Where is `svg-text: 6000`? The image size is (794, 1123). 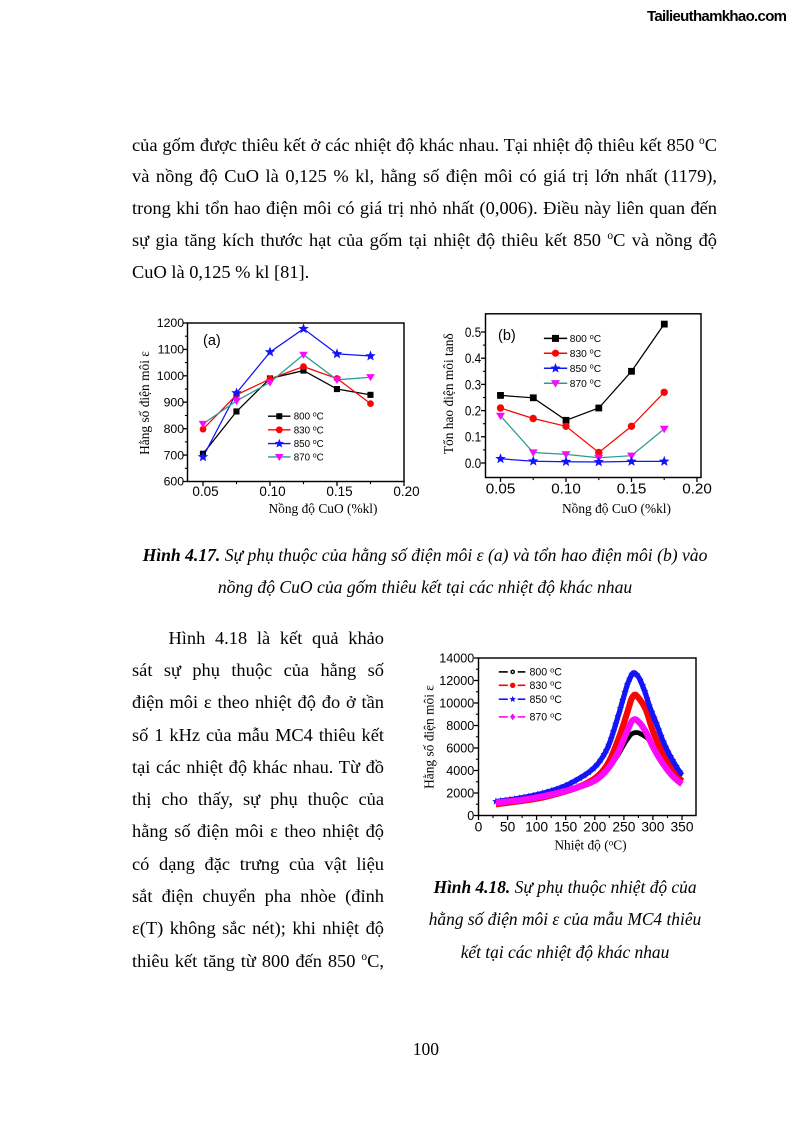
svg-text: 6000 is located at coordinates (460, 749).